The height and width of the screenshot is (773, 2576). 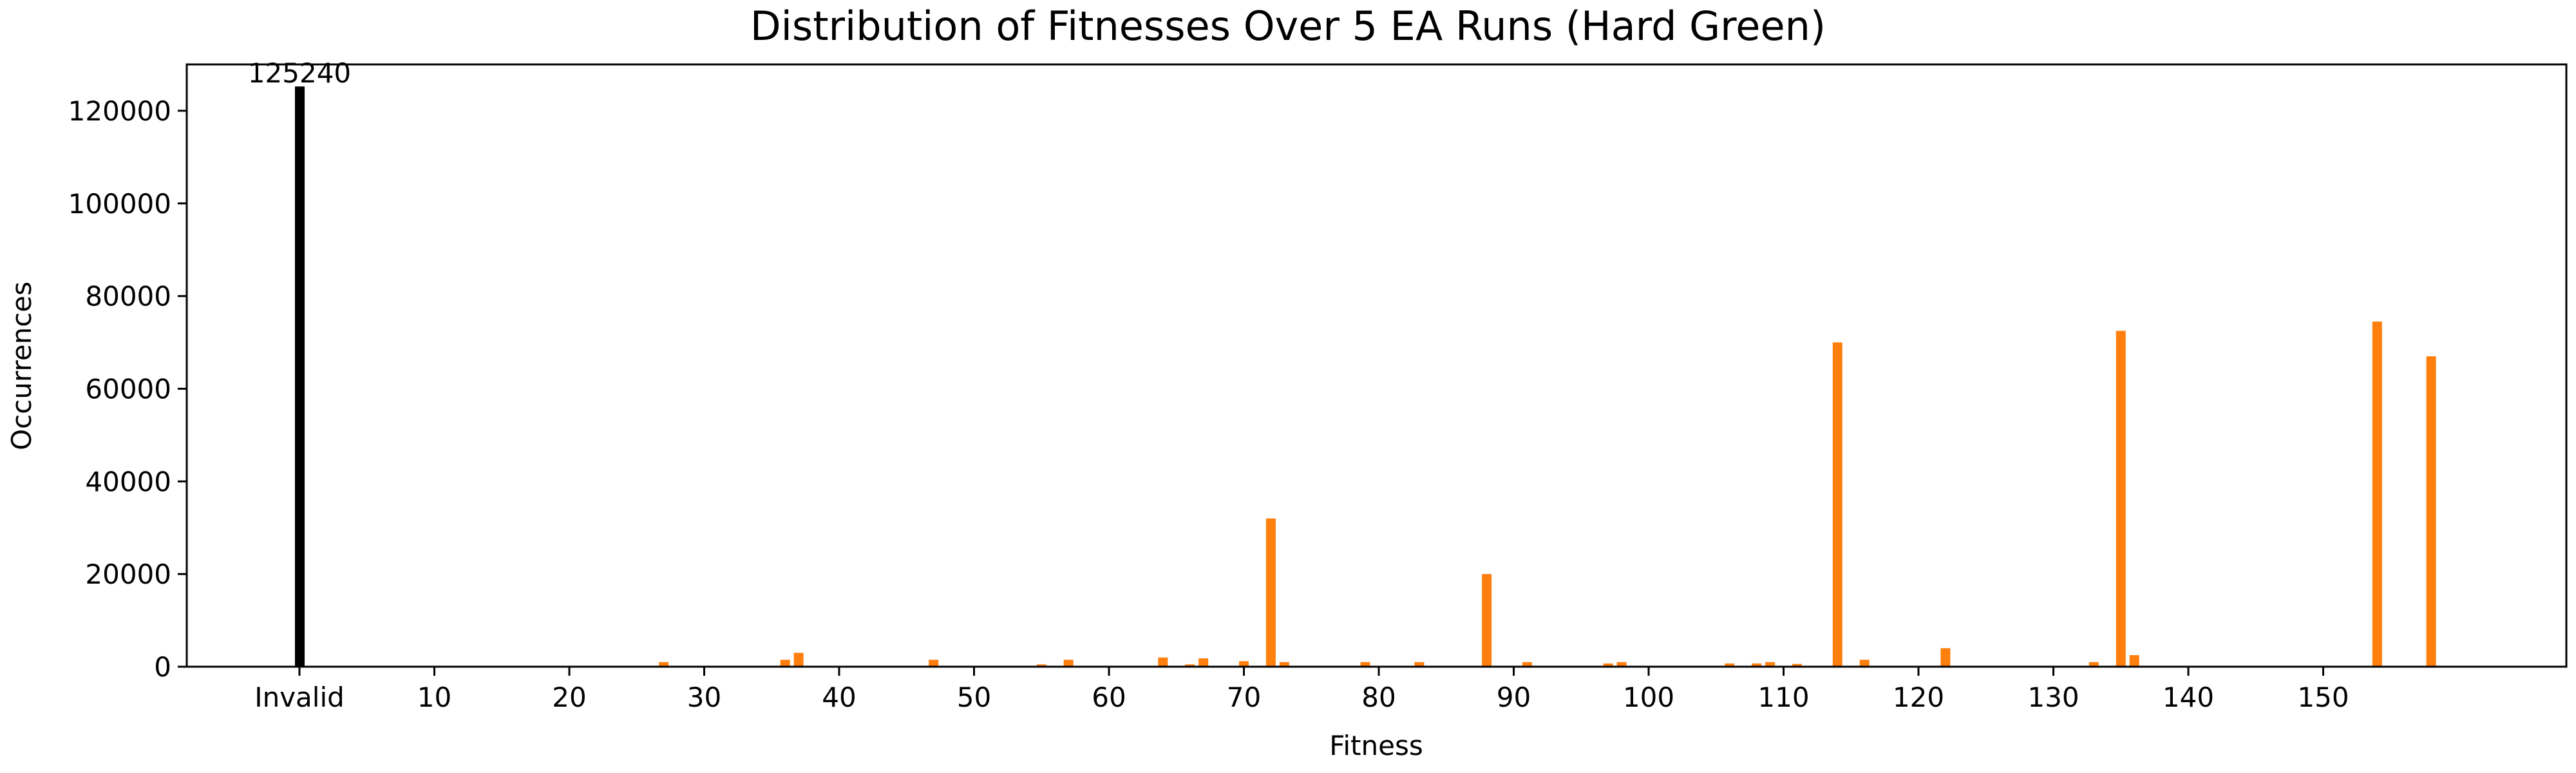 I want to click on y-tick-label: 60000, so click(x=128, y=389).